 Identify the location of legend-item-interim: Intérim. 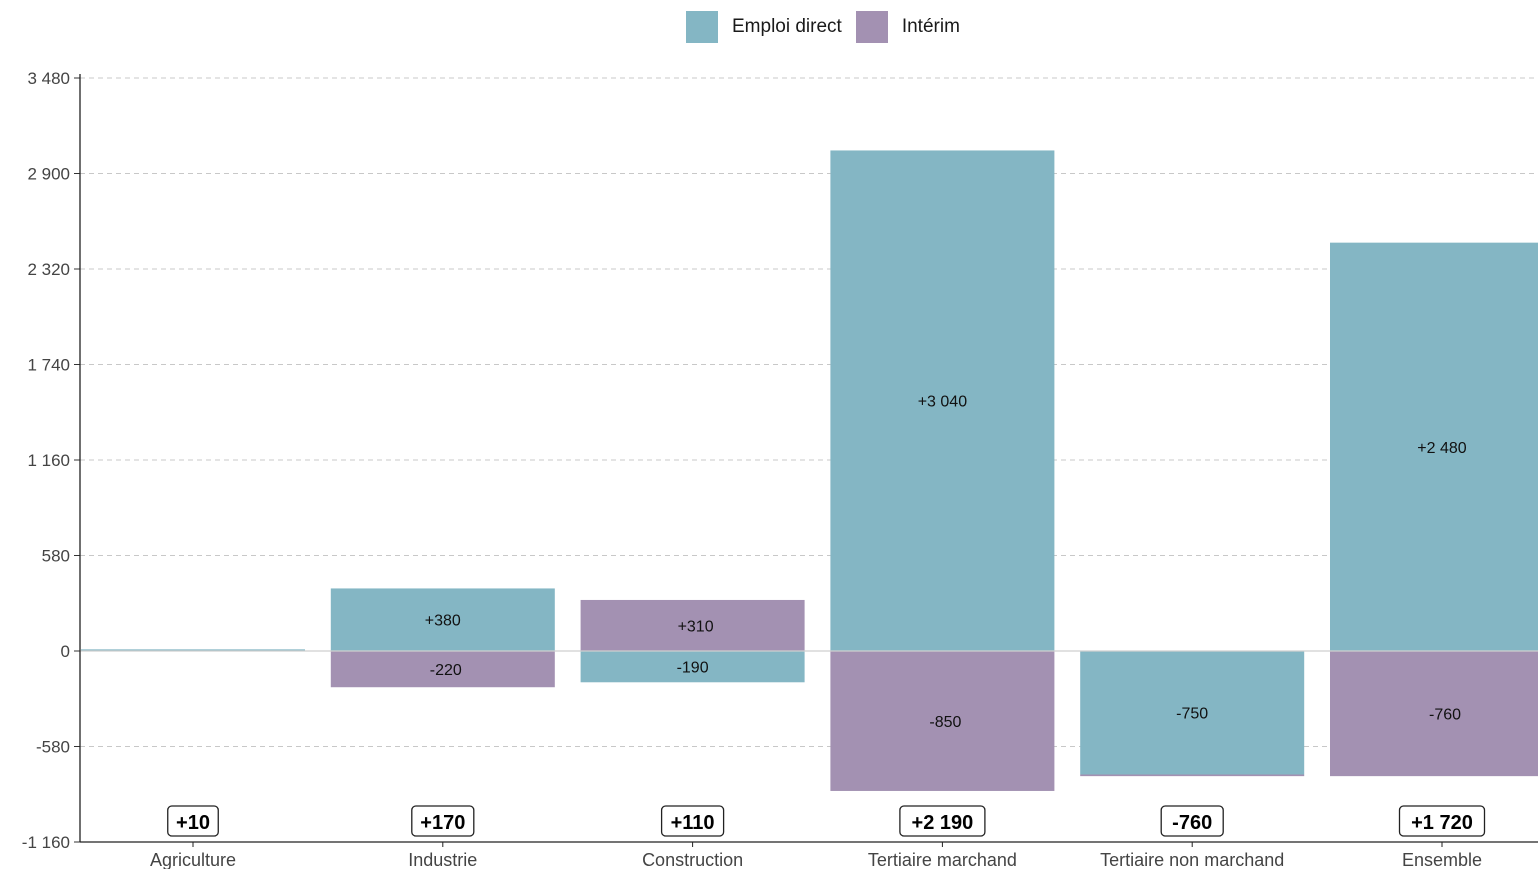
(907, 27).